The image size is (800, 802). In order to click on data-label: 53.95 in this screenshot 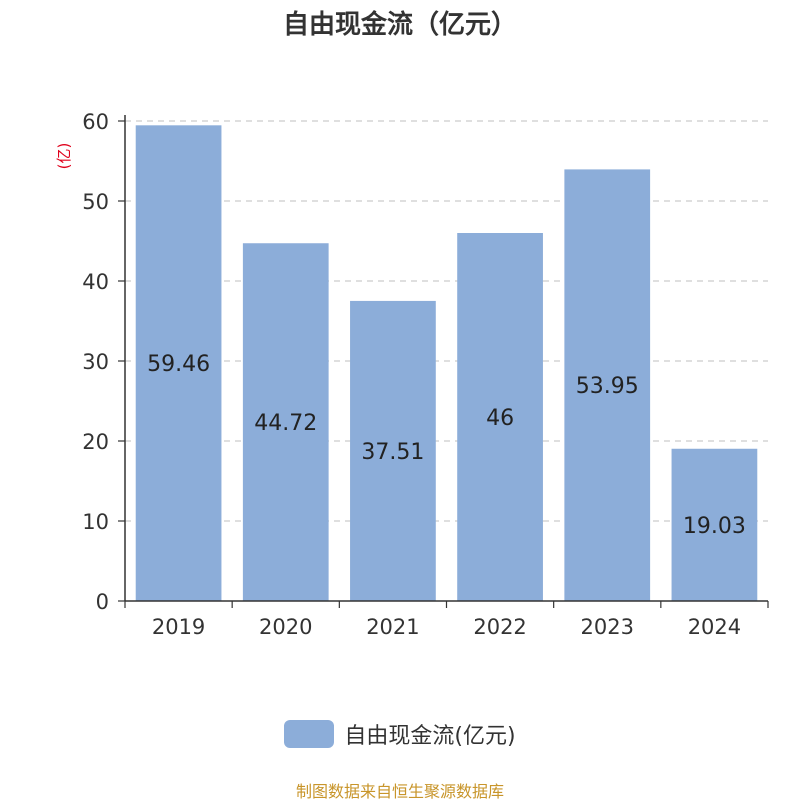, I will do `click(607, 386)`.